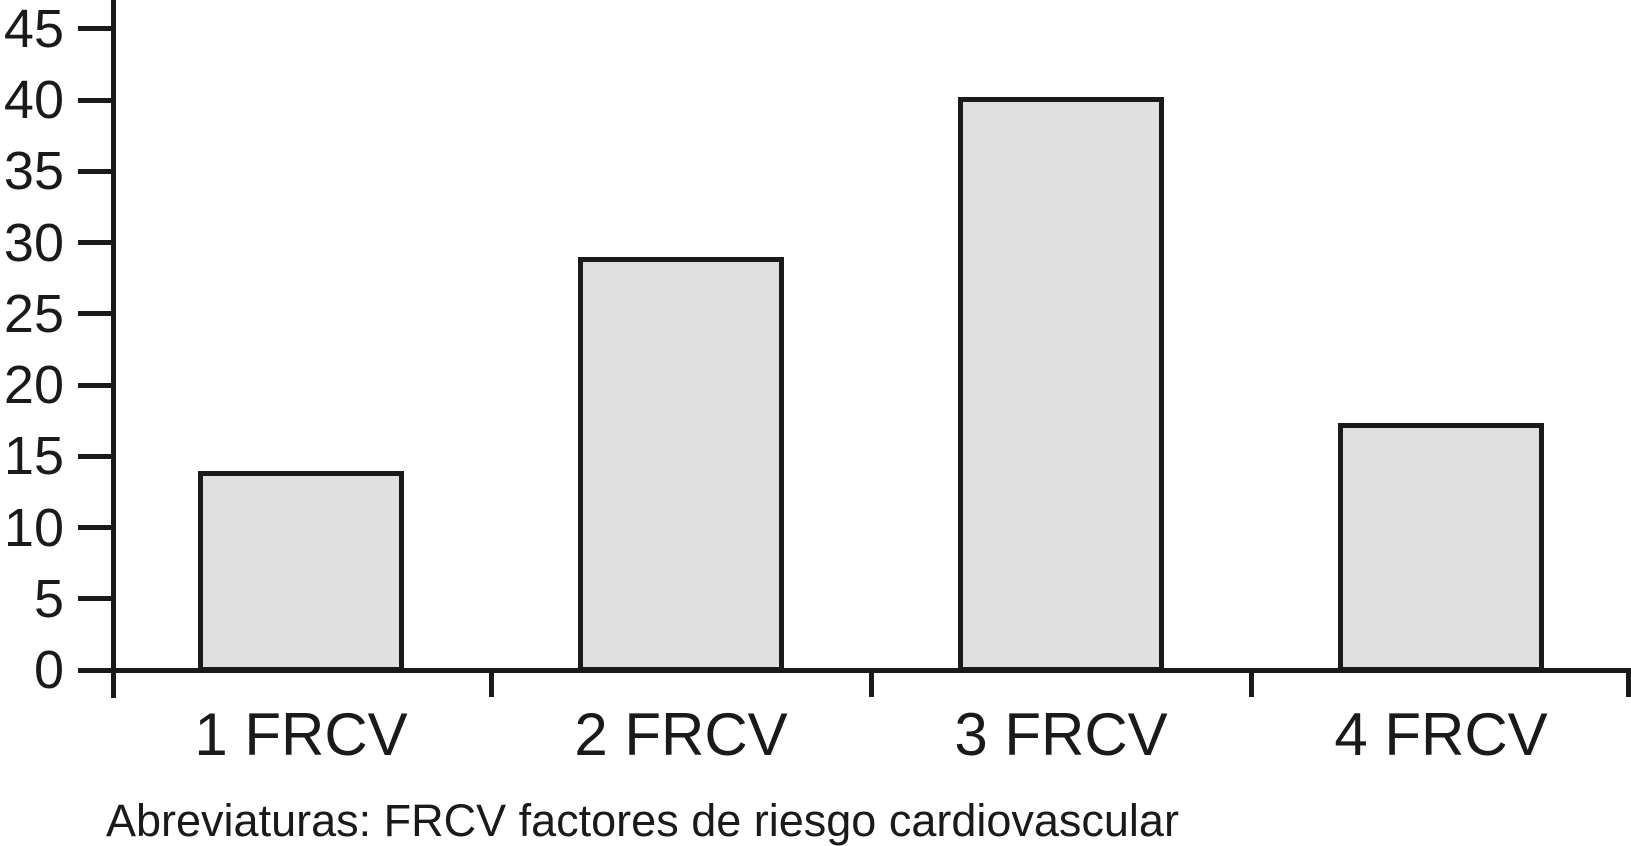 The height and width of the screenshot is (846, 1631). What do you see at coordinates (33, 29) in the screenshot?
I see `y-tick-label: 45` at bounding box center [33, 29].